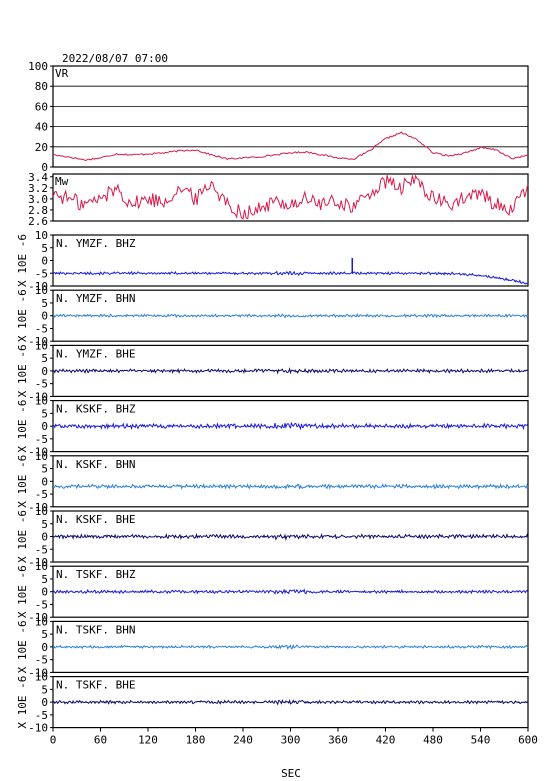  I want to click on vr-tick-label: 100, so click(38, 66).